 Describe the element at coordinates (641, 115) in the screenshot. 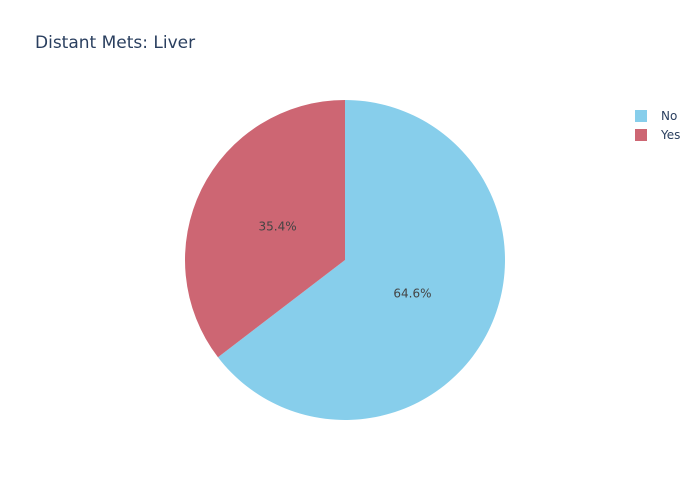

I see `legend-swatch-no` at that location.